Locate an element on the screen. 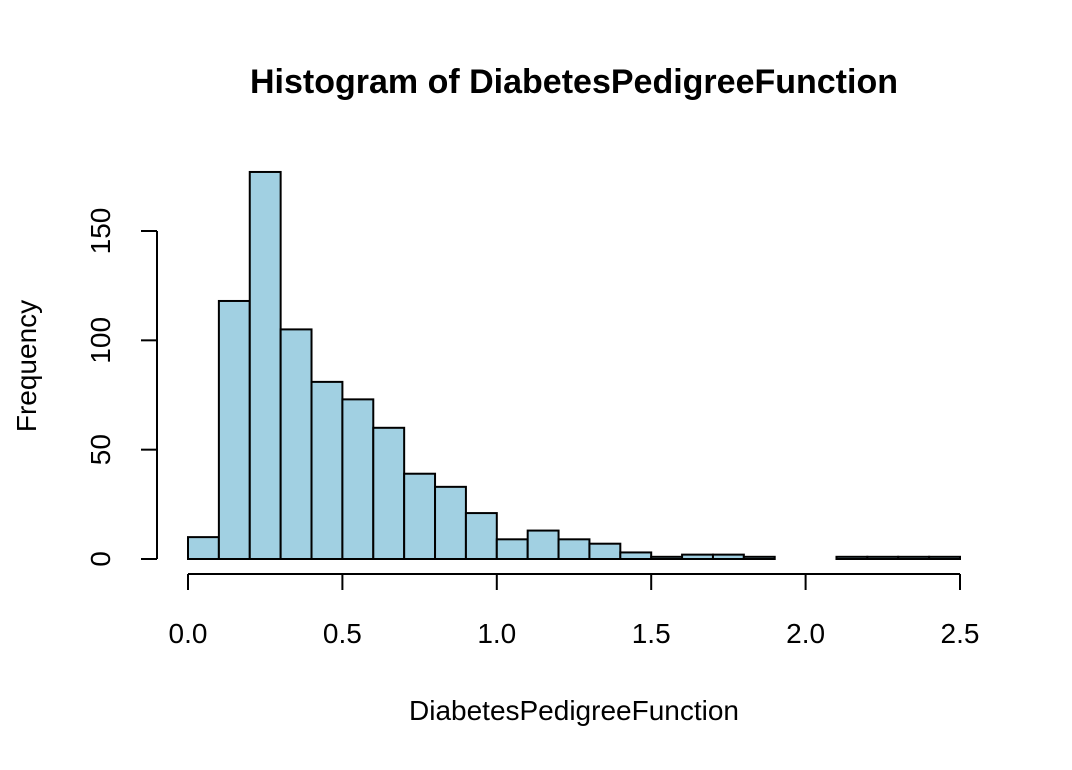 This screenshot has height=770, width=1072. x-tick-label: 1.0 is located at coordinates (496, 633).